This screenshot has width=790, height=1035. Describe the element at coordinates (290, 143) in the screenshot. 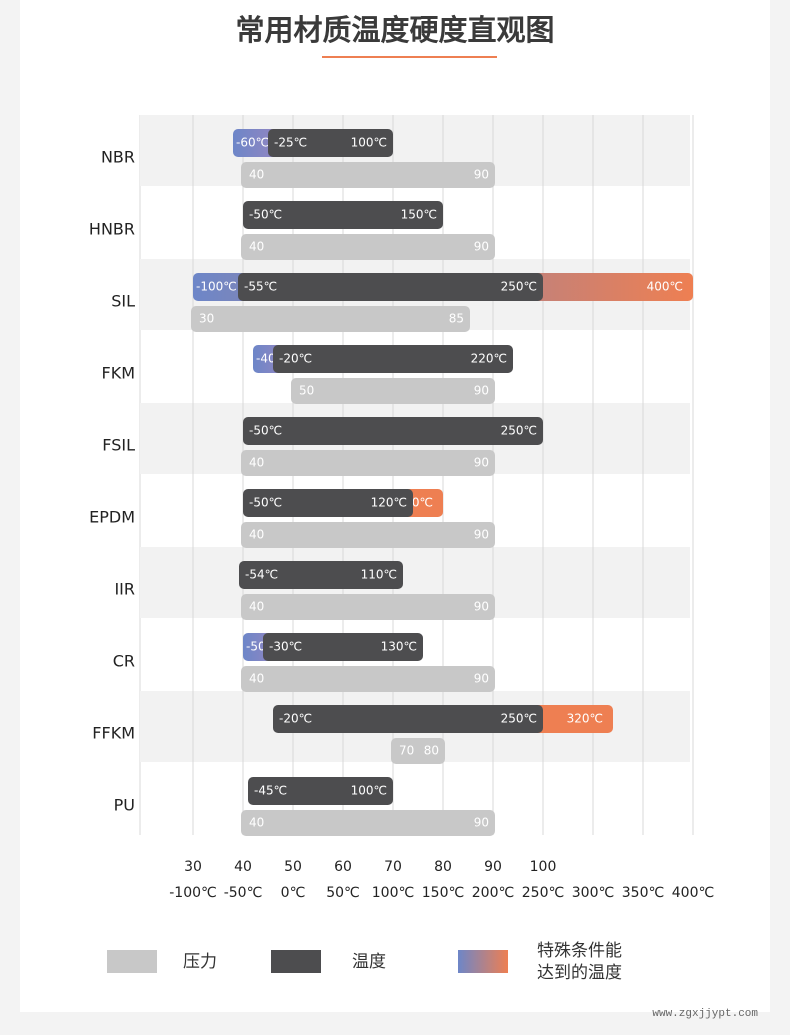

I see `temperature-low-label: -25℃` at that location.